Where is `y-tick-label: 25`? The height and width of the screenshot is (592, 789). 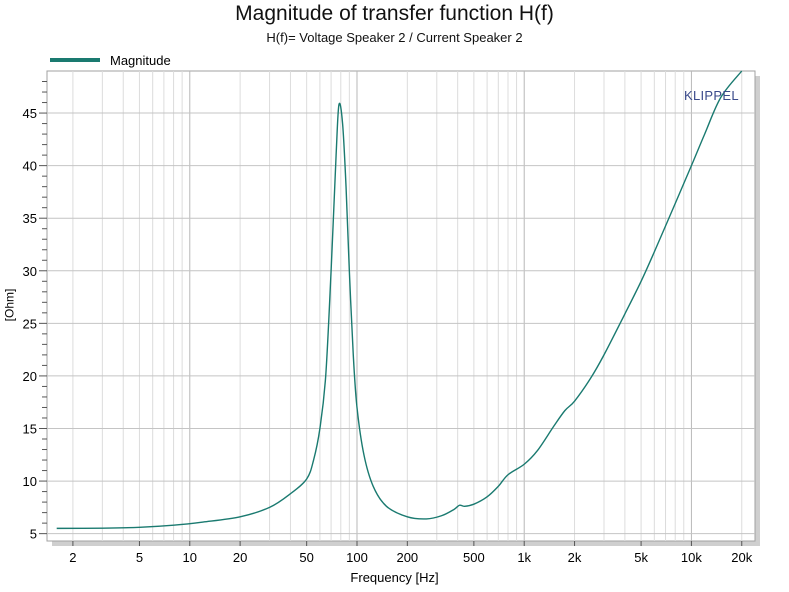
y-tick-label: 25 is located at coordinates (30, 323).